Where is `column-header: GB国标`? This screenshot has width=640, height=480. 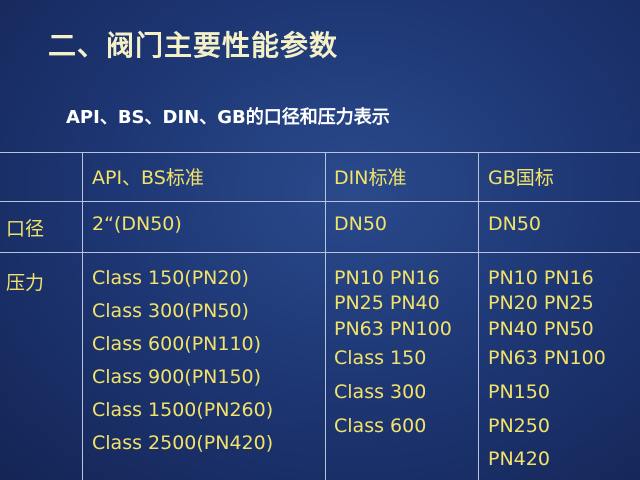 column-header: GB国标 is located at coordinates (521, 178).